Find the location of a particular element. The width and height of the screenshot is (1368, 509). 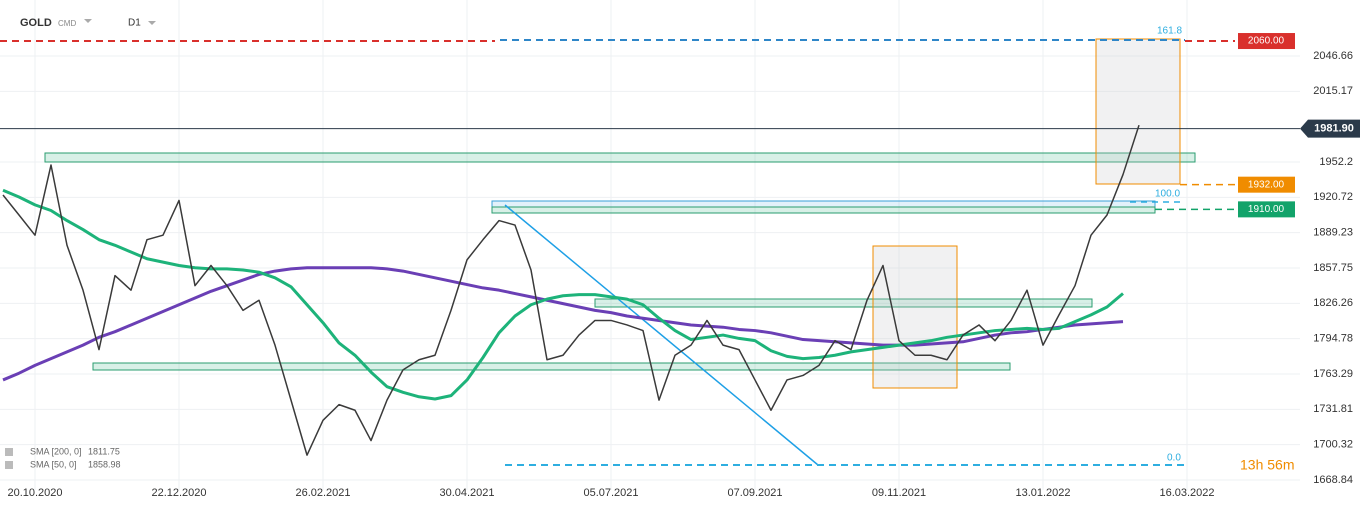

legend-name: SMA [200, 0] is located at coordinates (56, 451).